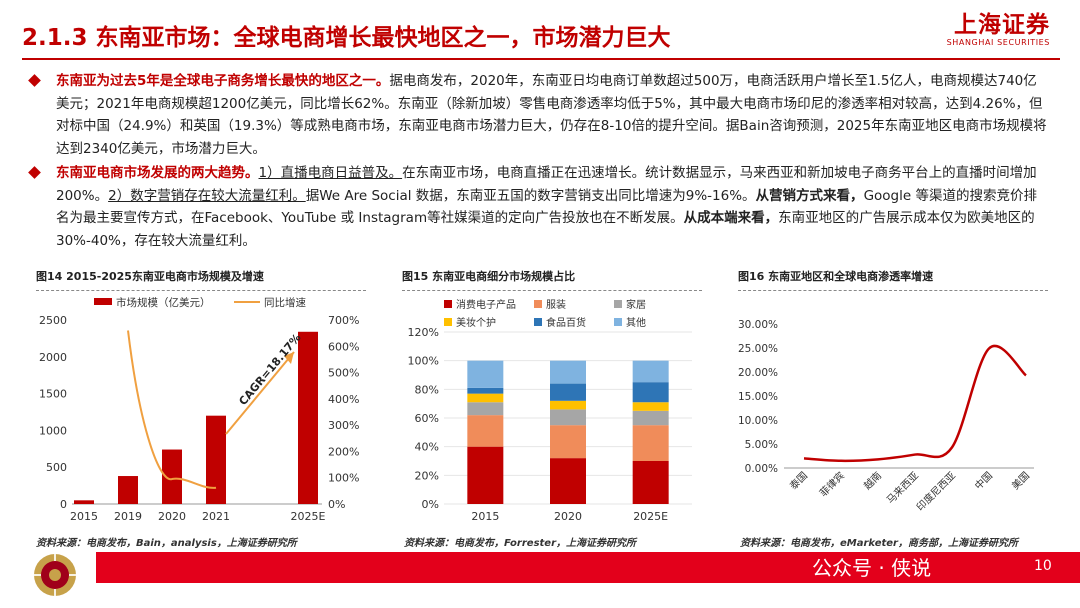  What do you see at coordinates (166, 543) in the screenshot?
I see `chart-source: 资料来源：电商发布，Bain，analysis，上海证券研究所` at bounding box center [166, 543].